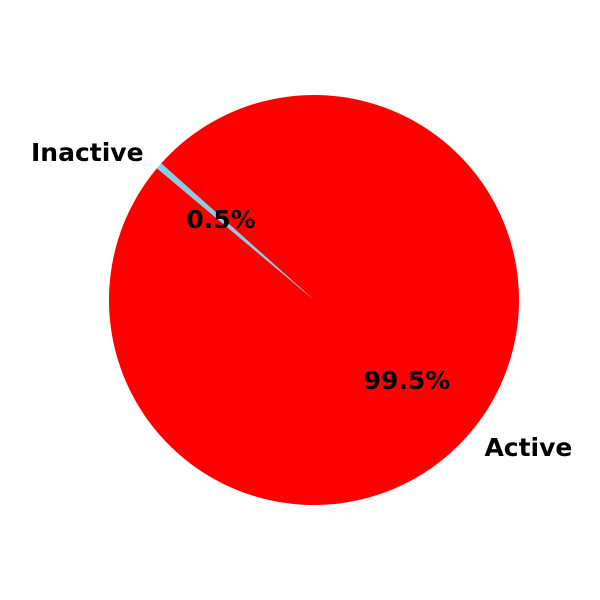  Describe the element at coordinates (528, 447) in the screenshot. I see `slice-label-active: Active` at that location.